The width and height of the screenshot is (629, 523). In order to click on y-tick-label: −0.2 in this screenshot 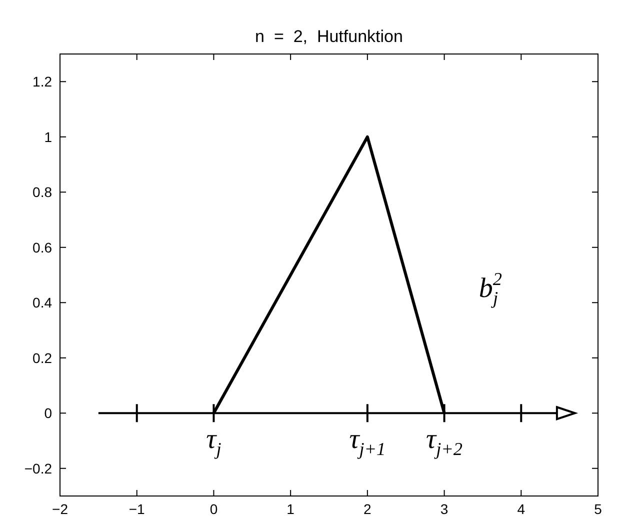, I will do `click(38, 468)`.